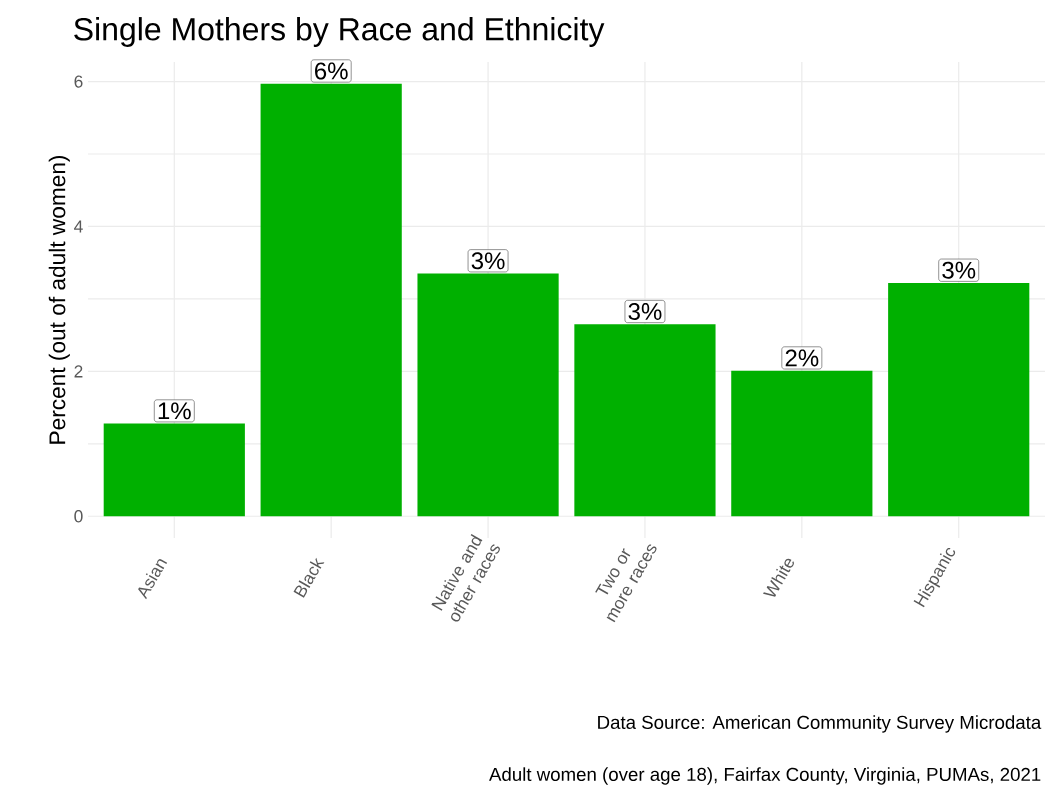 The image size is (1052, 797). What do you see at coordinates (765, 776) in the screenshot?
I see `text: Adult women (over age 18), Fairfax County, Virginia, PUMAs, 2021` at bounding box center [765, 776].